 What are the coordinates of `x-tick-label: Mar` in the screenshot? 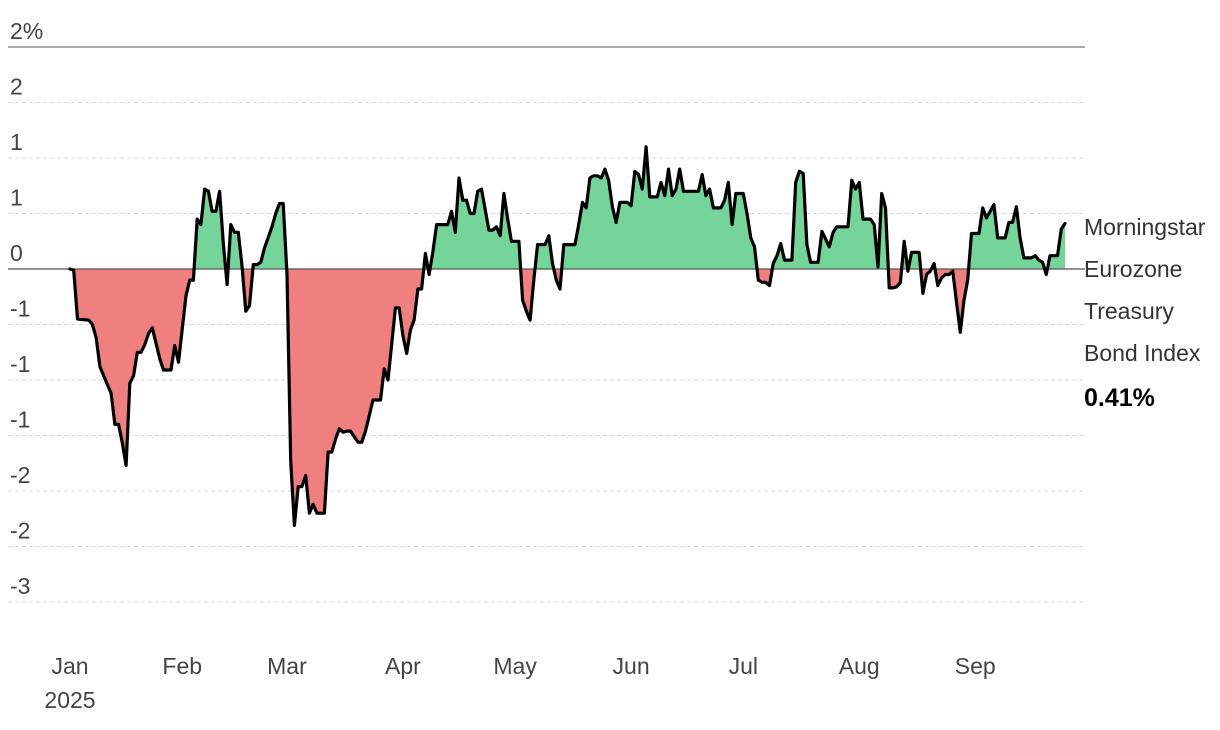 It's located at (287, 666).